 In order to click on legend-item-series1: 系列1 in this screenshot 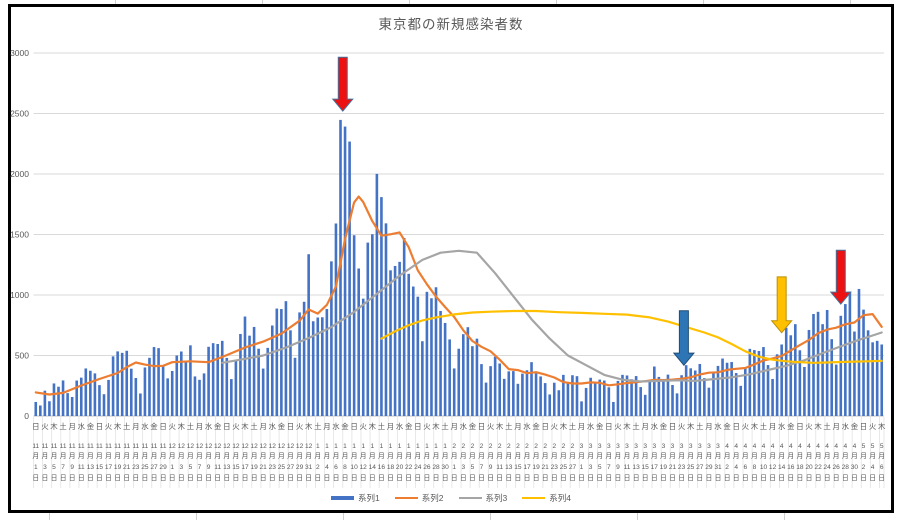, I will do `click(355, 498)`.